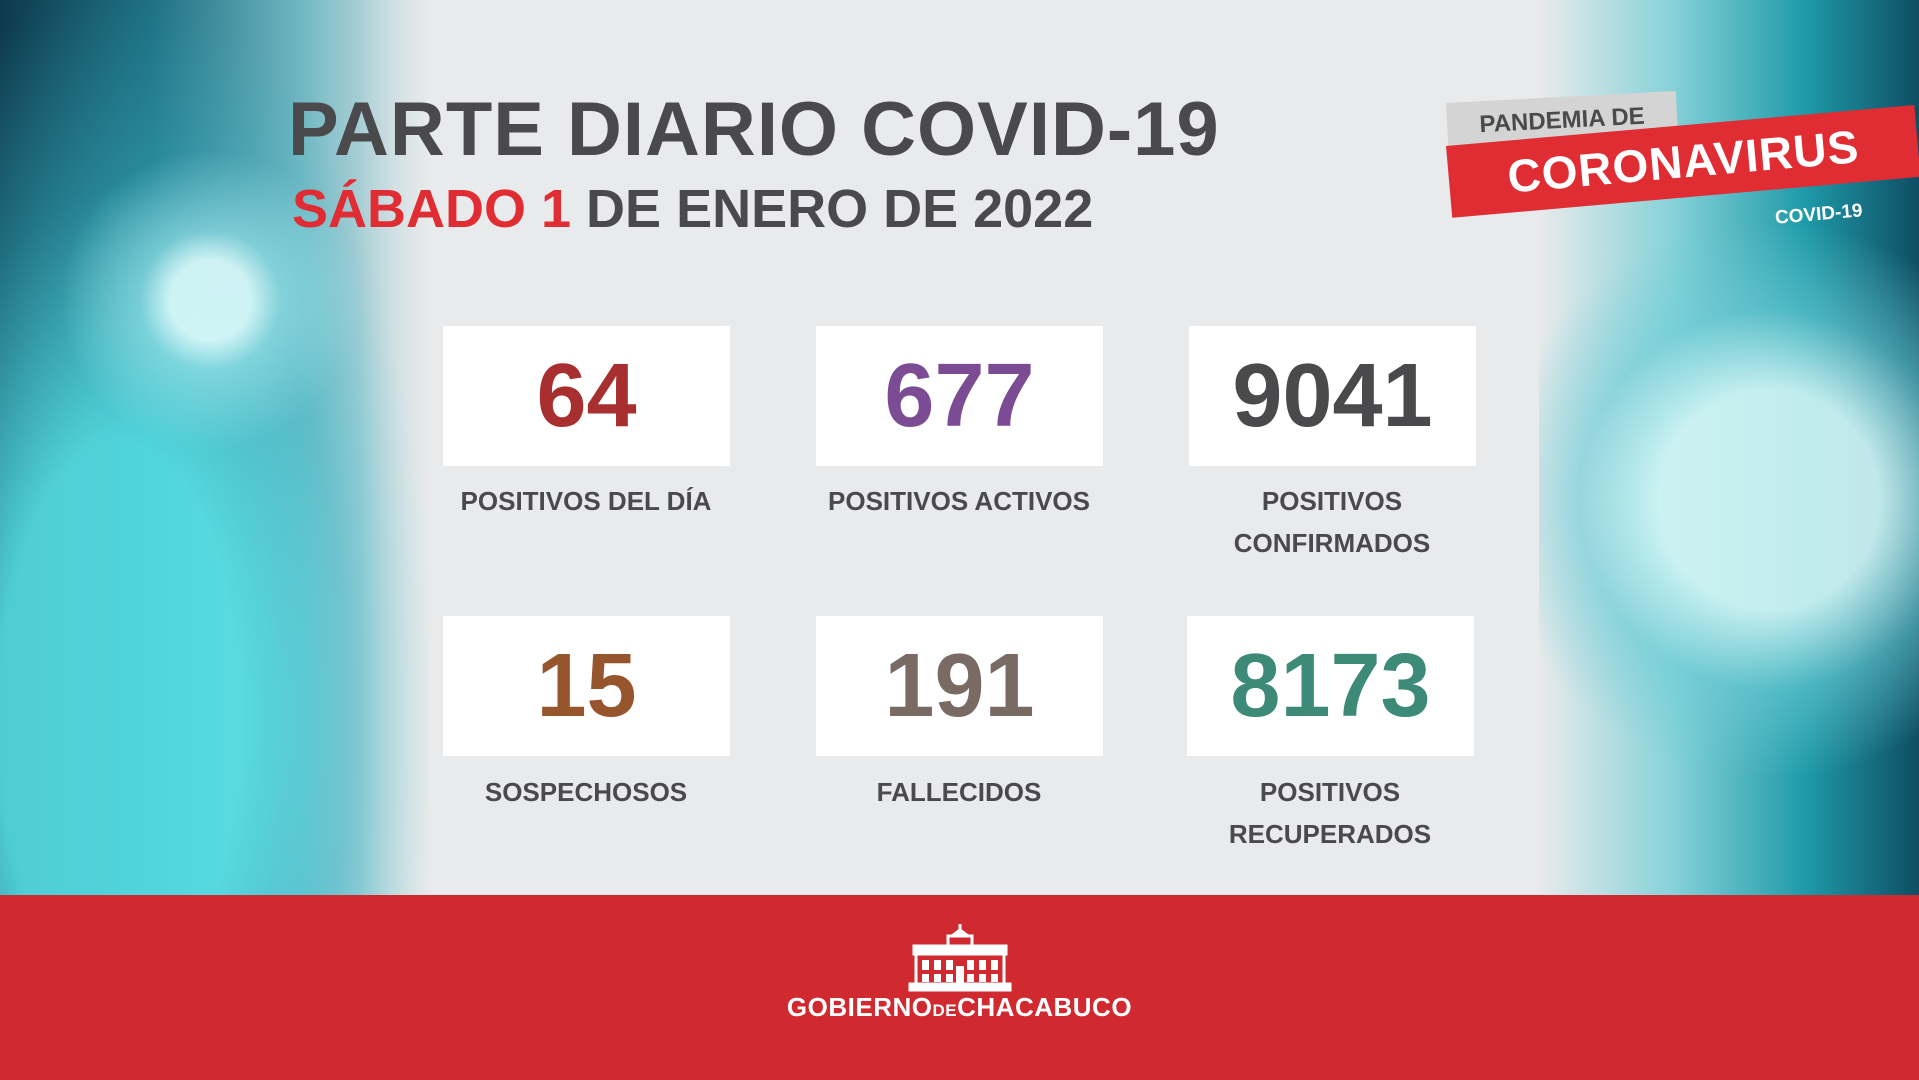  I want to click on stat-value: 9041, so click(1332, 396).